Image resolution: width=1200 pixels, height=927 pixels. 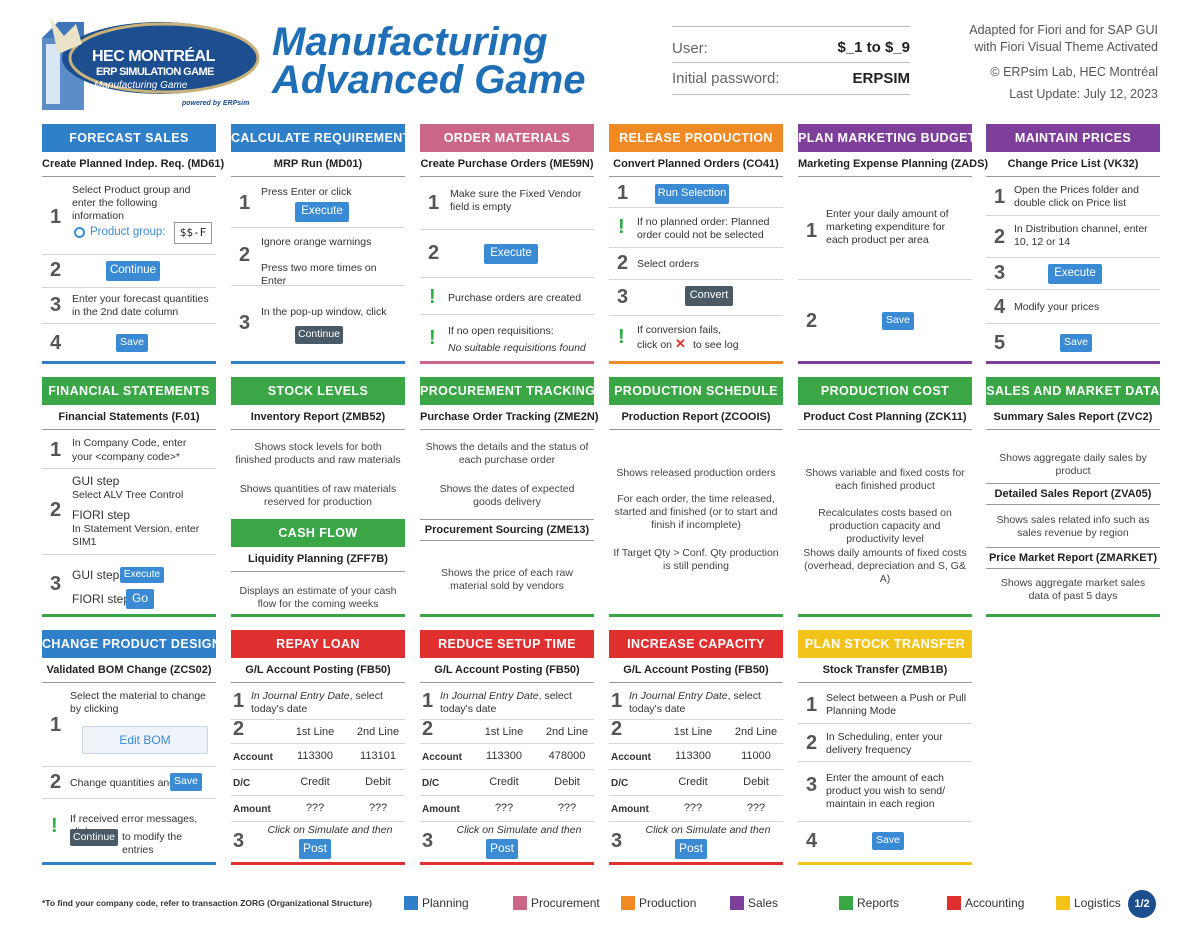 What do you see at coordinates (429, 80) in the screenshot?
I see `page-title-line2: Advanced Game` at bounding box center [429, 80].